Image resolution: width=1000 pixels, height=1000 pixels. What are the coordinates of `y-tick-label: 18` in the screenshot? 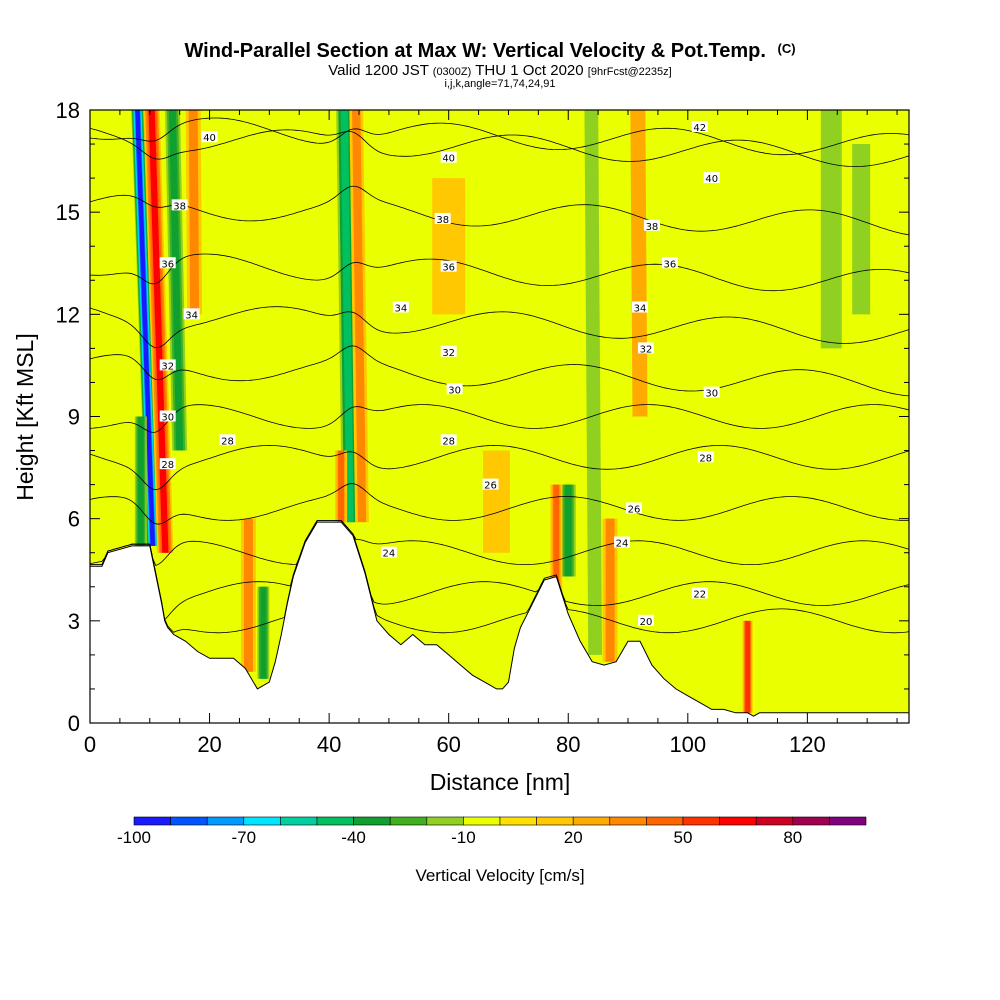 It's located at (68, 110).